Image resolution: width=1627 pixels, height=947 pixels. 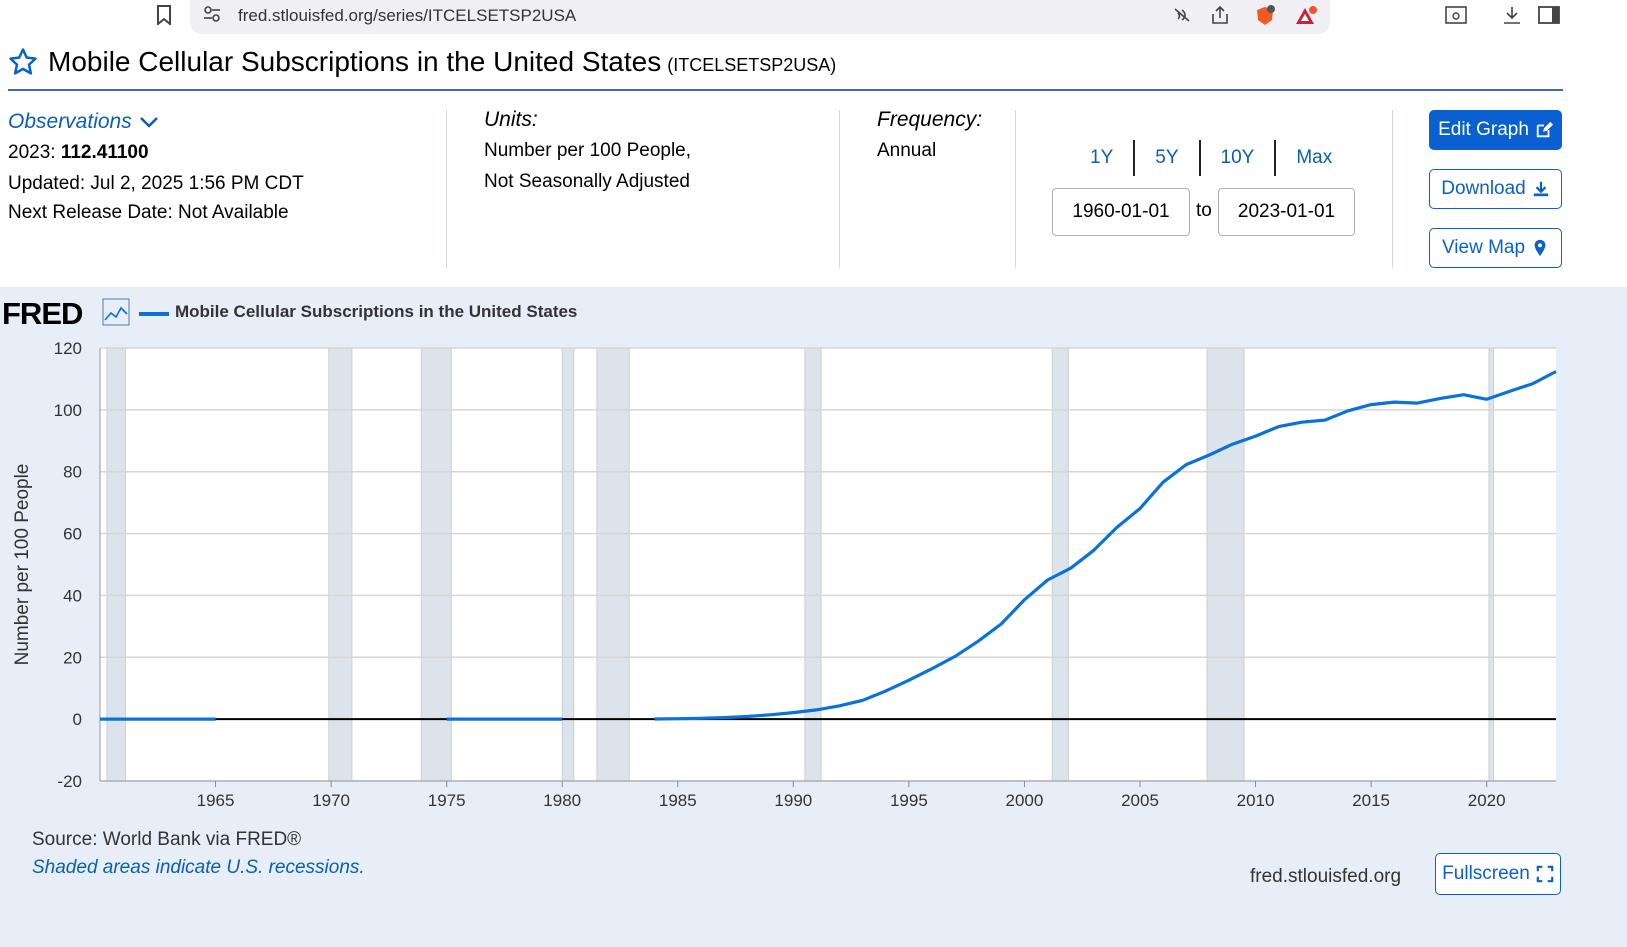 What do you see at coordinates (216, 800) in the screenshot?
I see `x-tick-label: 1965` at bounding box center [216, 800].